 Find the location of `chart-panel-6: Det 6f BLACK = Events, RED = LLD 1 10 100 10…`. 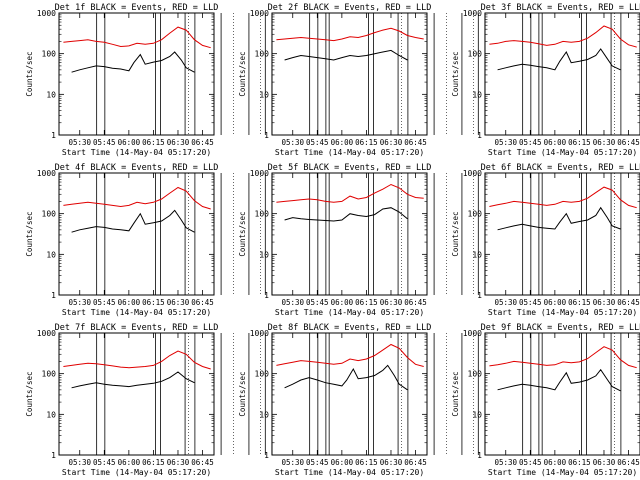

chart-panel-6: Det 6f BLACK = Events, RED = LLD 1 10 100 10… is located at coordinates (545, 240).